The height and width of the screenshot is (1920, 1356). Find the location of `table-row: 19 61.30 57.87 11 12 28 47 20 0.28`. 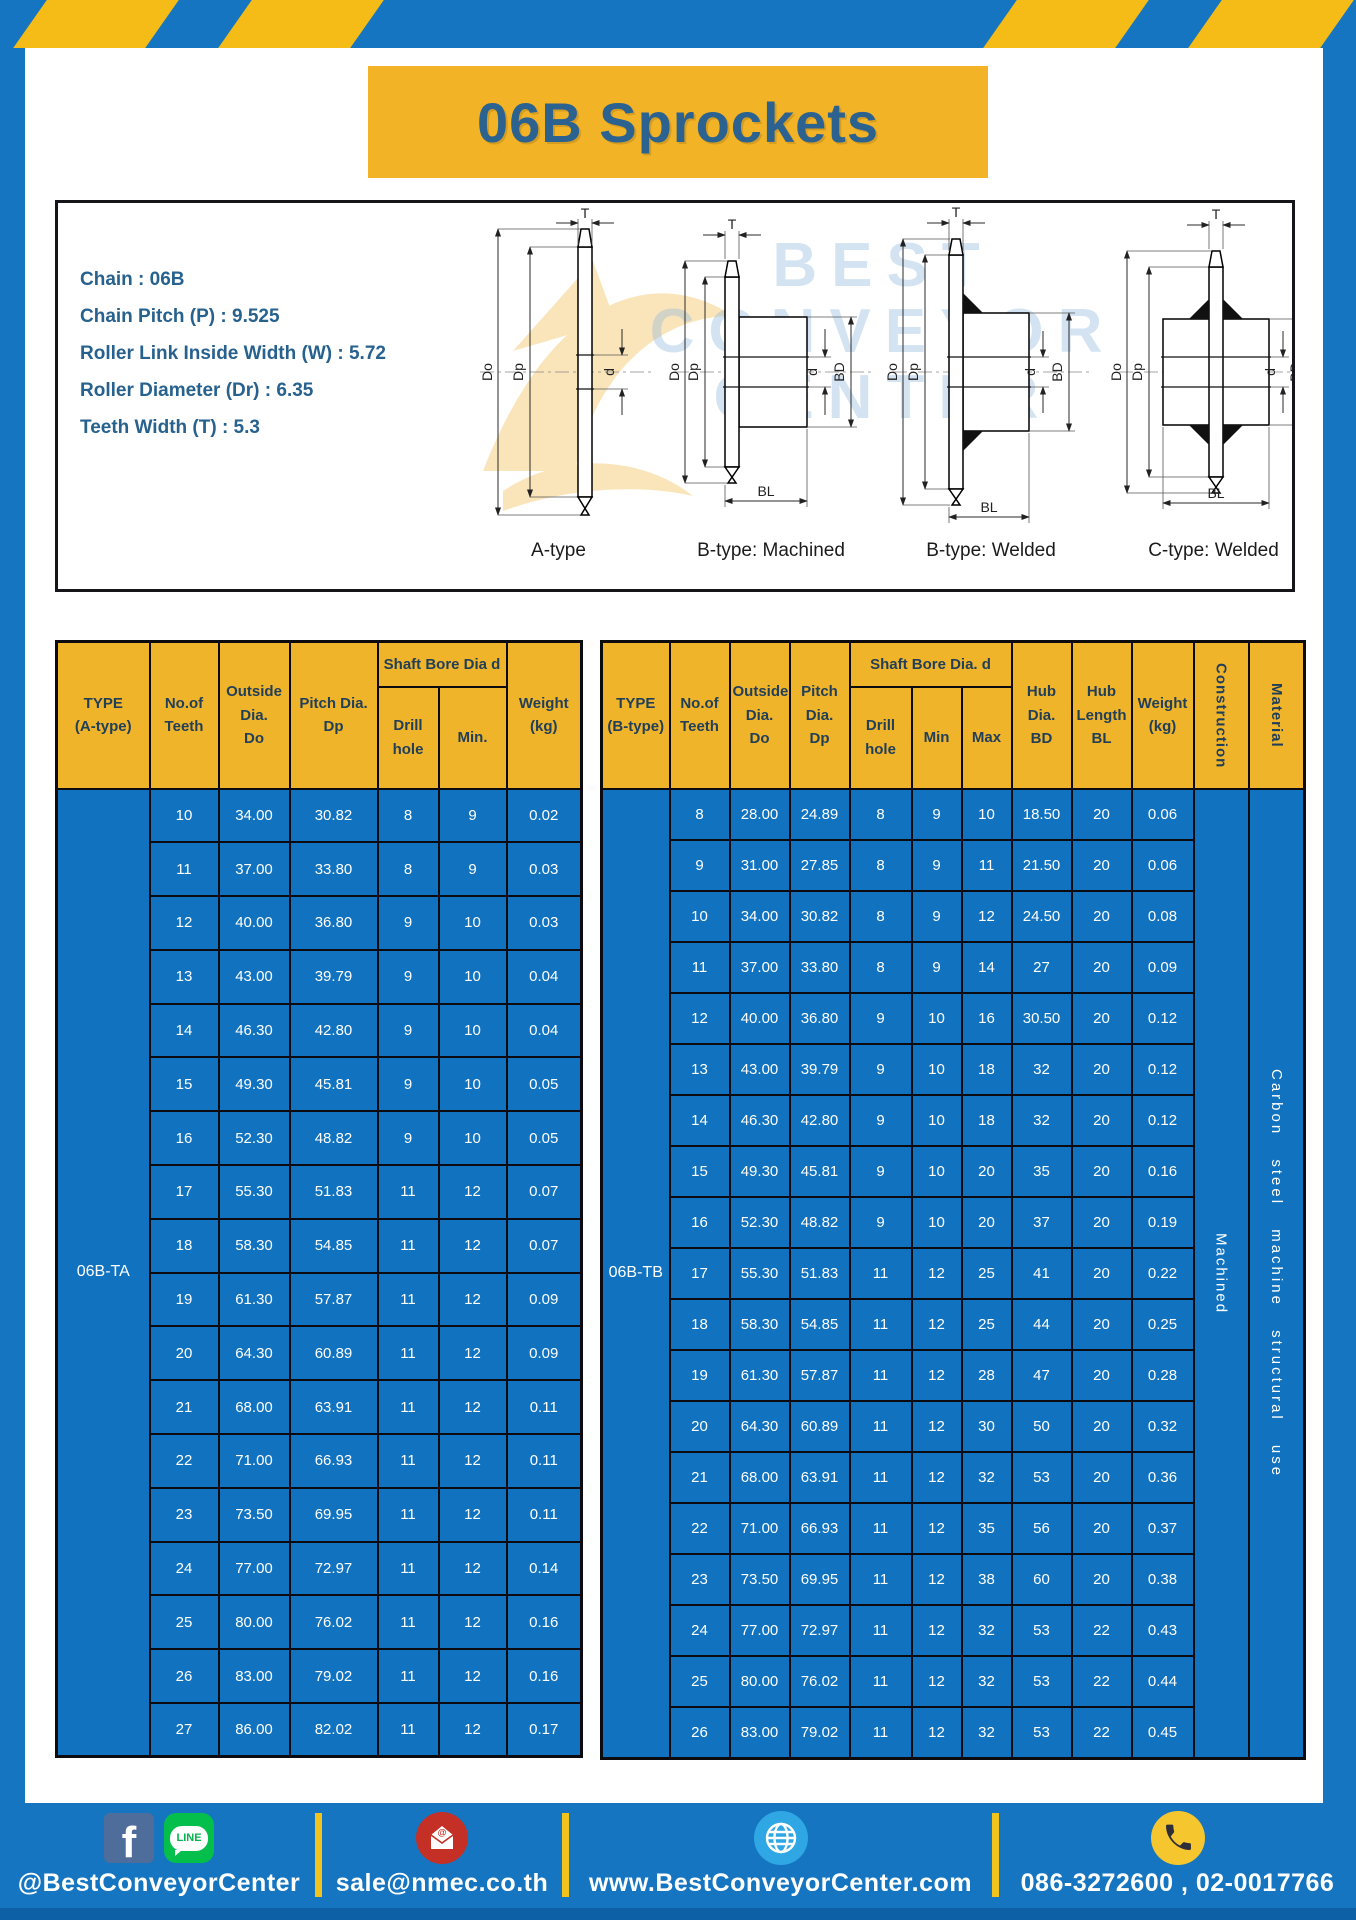

table-row: 19 61.30 57.87 11 12 28 47 20 0.28 is located at coordinates (953, 1376).